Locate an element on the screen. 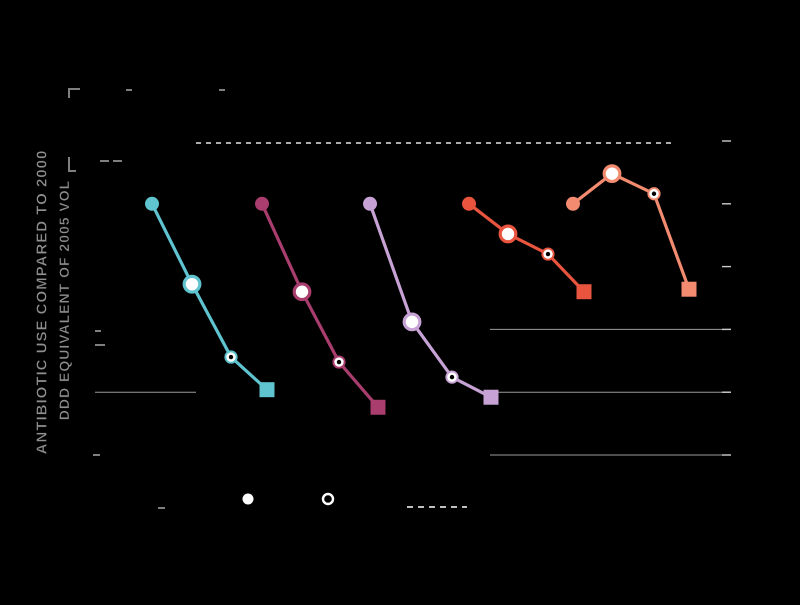  marker-ring-core-berry is located at coordinates (339, 362).